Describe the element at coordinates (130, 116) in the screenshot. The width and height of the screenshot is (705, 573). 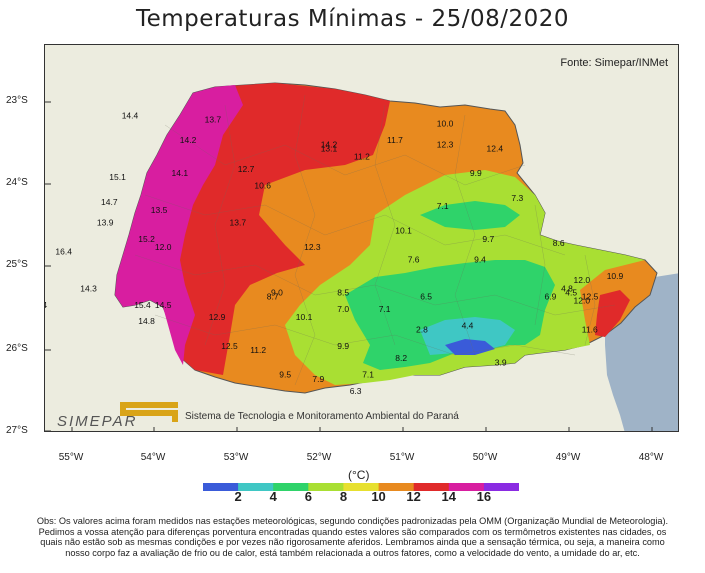
I see `station-value: 14.4` at that location.